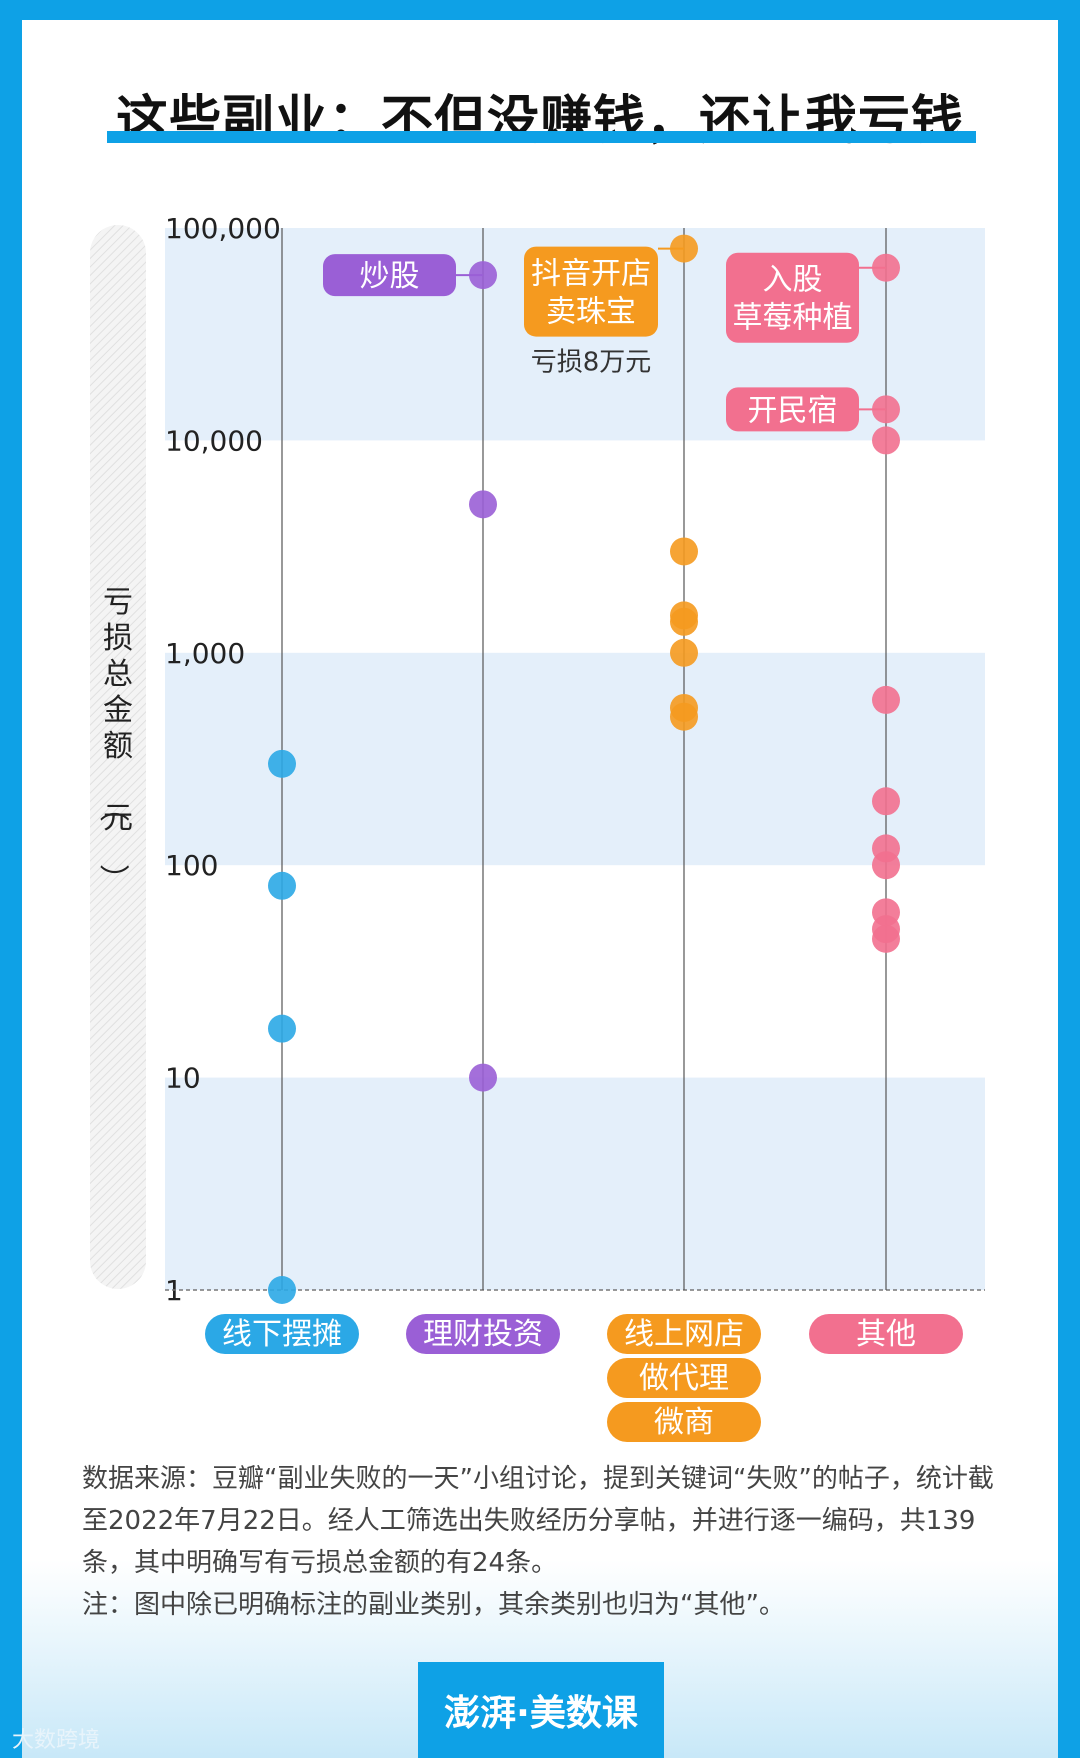  What do you see at coordinates (541, 1713) in the screenshot?
I see `brand-logo-text: 澎湃·美数课` at bounding box center [541, 1713].